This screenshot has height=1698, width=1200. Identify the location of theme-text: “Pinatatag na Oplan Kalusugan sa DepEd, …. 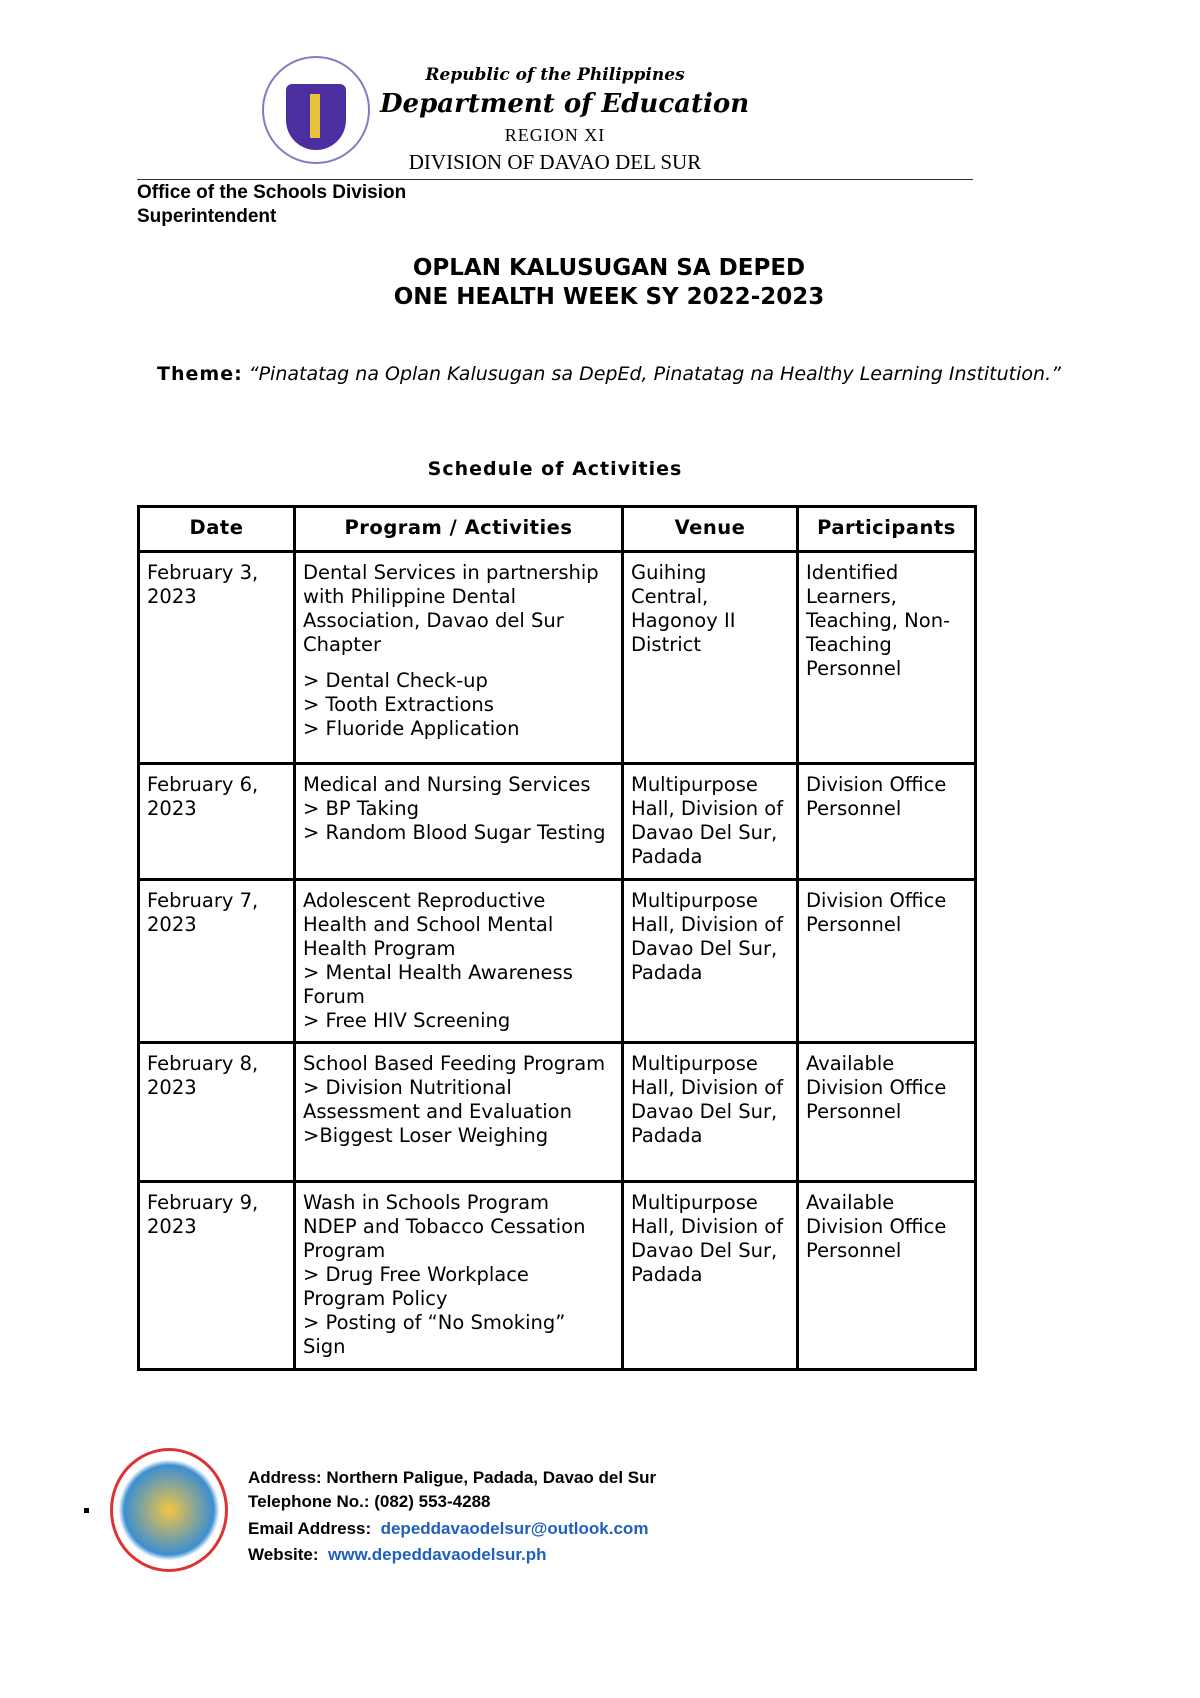
(654, 374).